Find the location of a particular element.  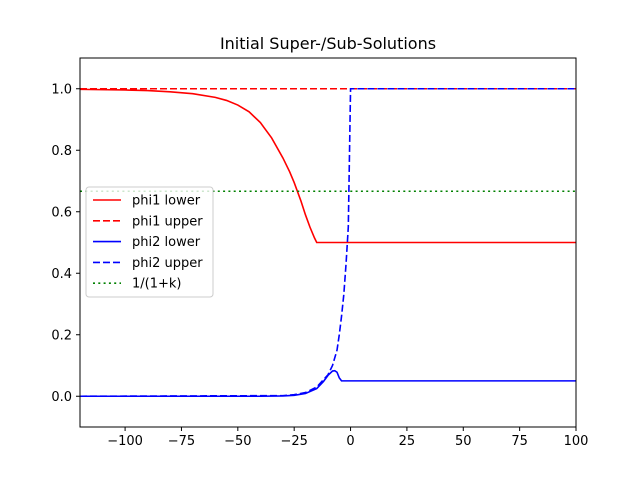

y-tick-label: 0.8 is located at coordinates (61, 151).